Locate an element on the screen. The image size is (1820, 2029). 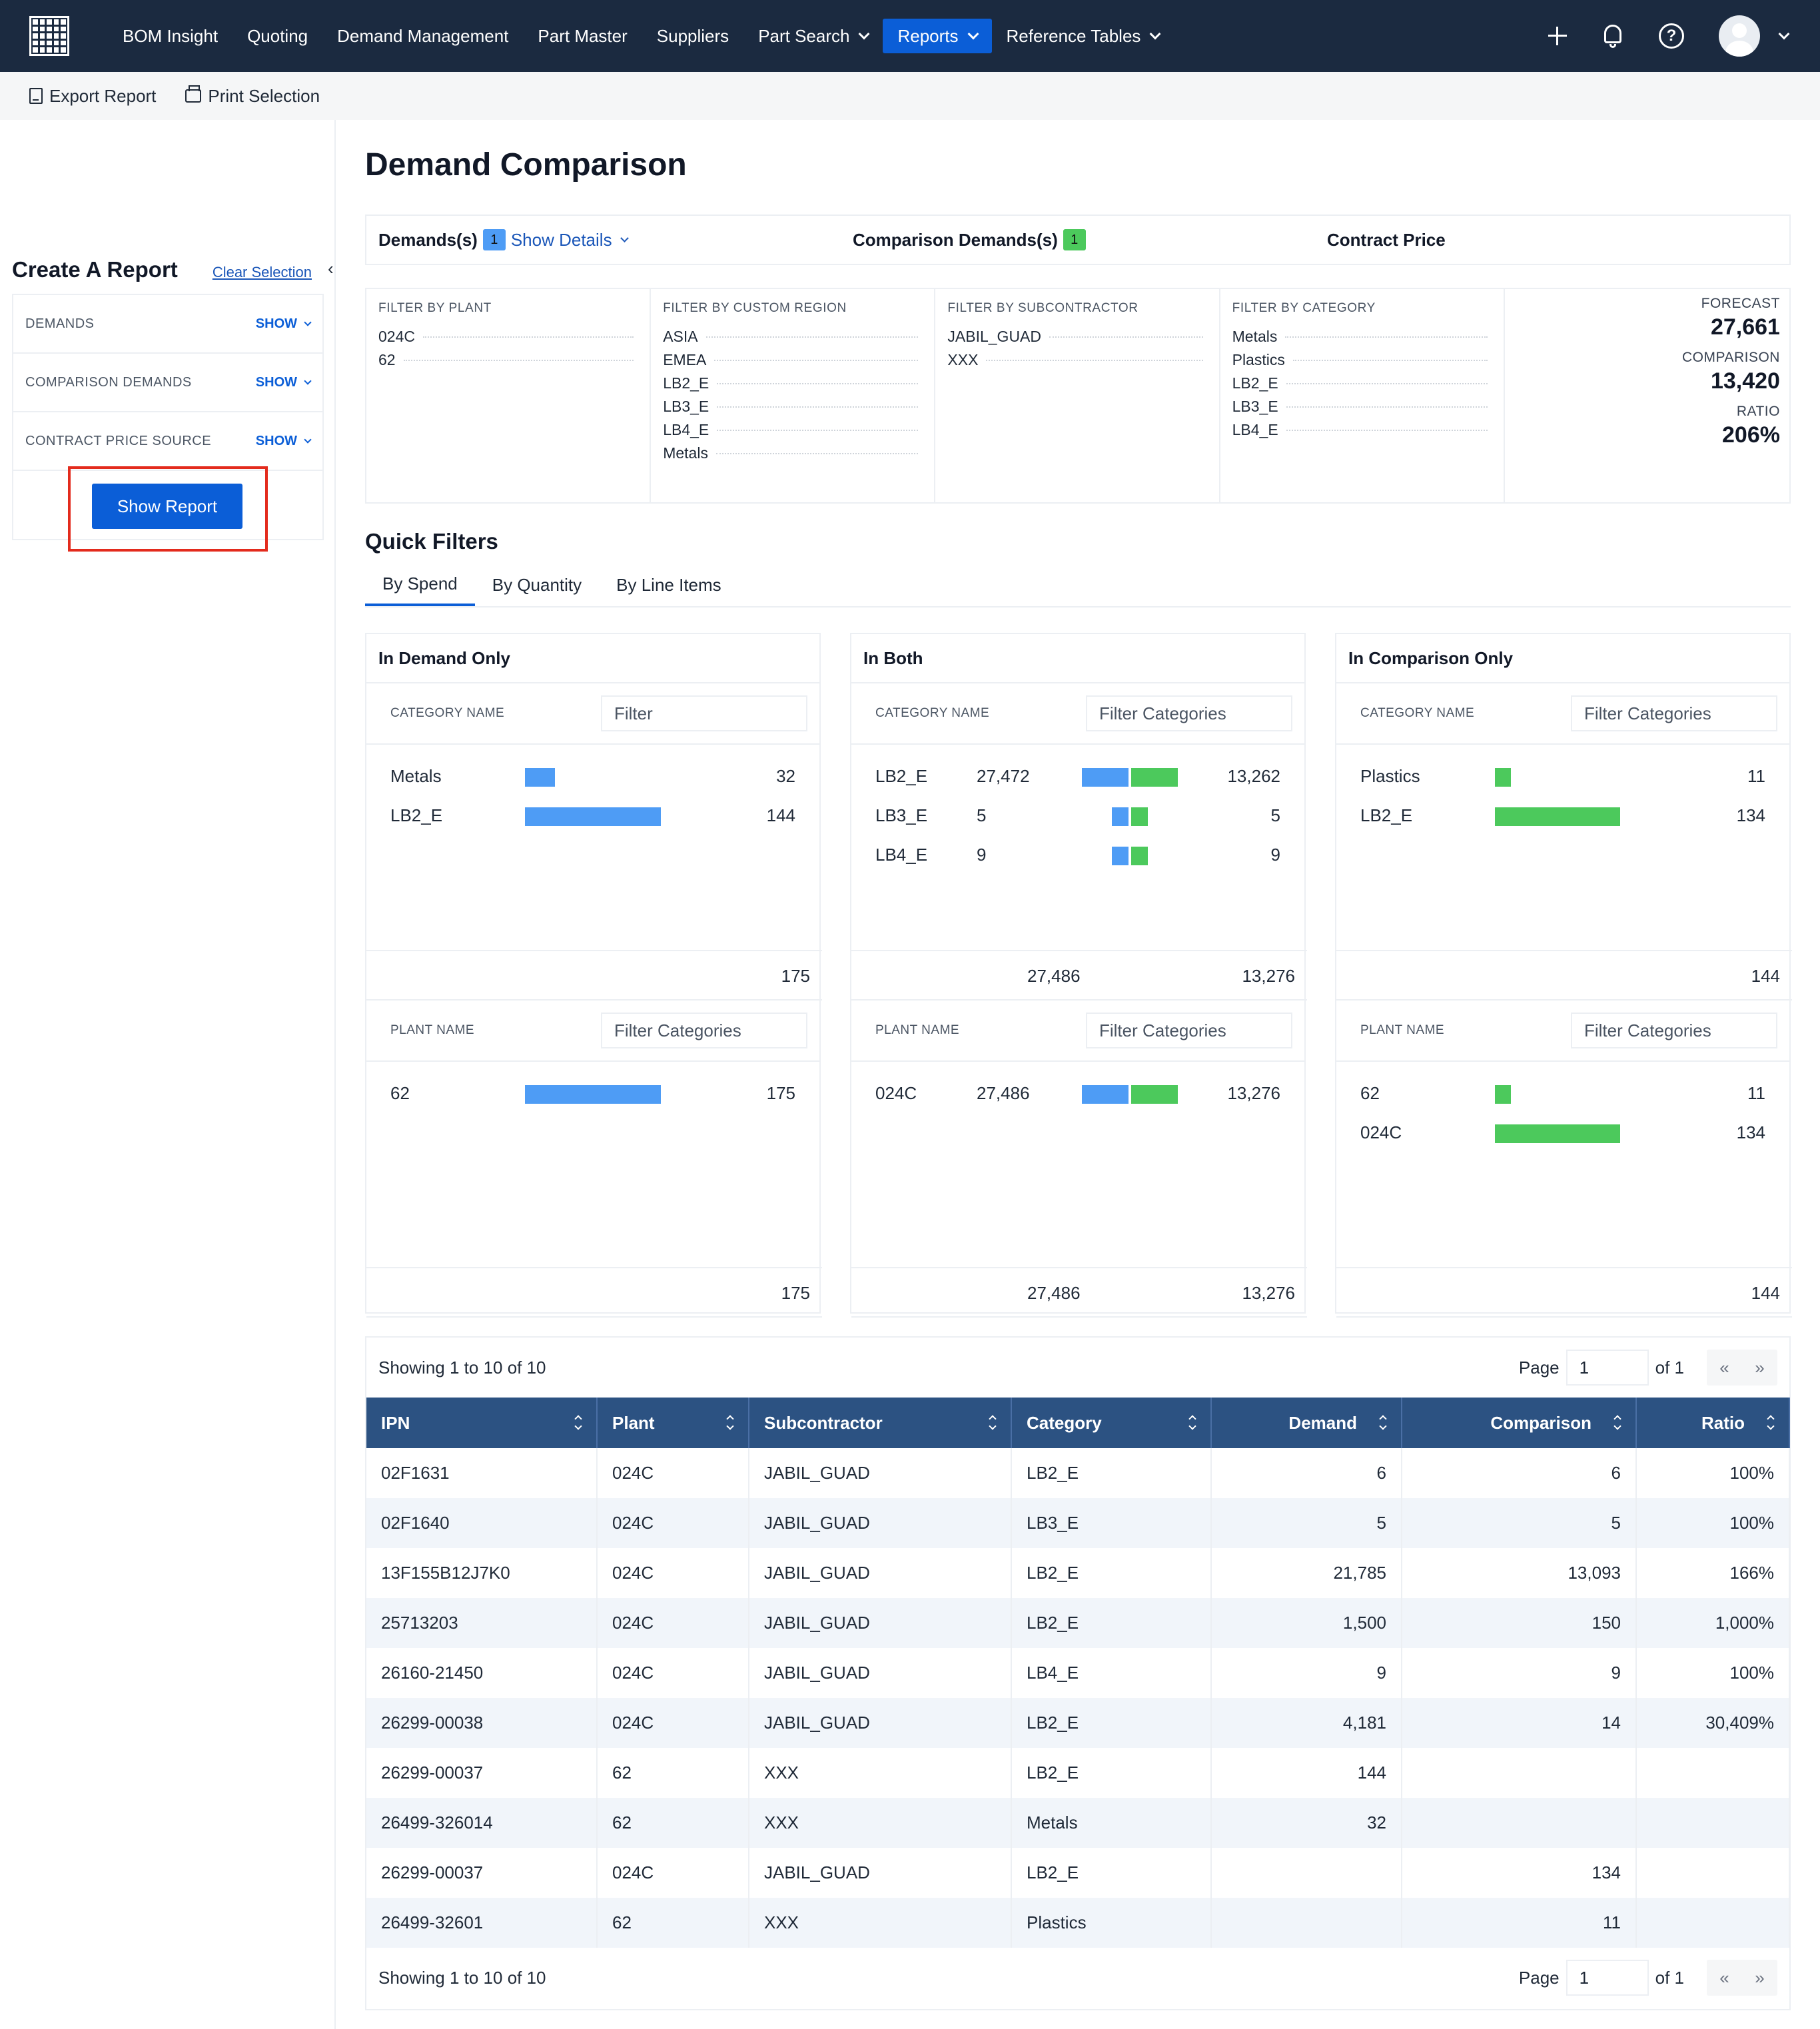
table-row: 26299-00037 024C JABIL_GUAD LB2_E 134 is located at coordinates (1078, 1873).